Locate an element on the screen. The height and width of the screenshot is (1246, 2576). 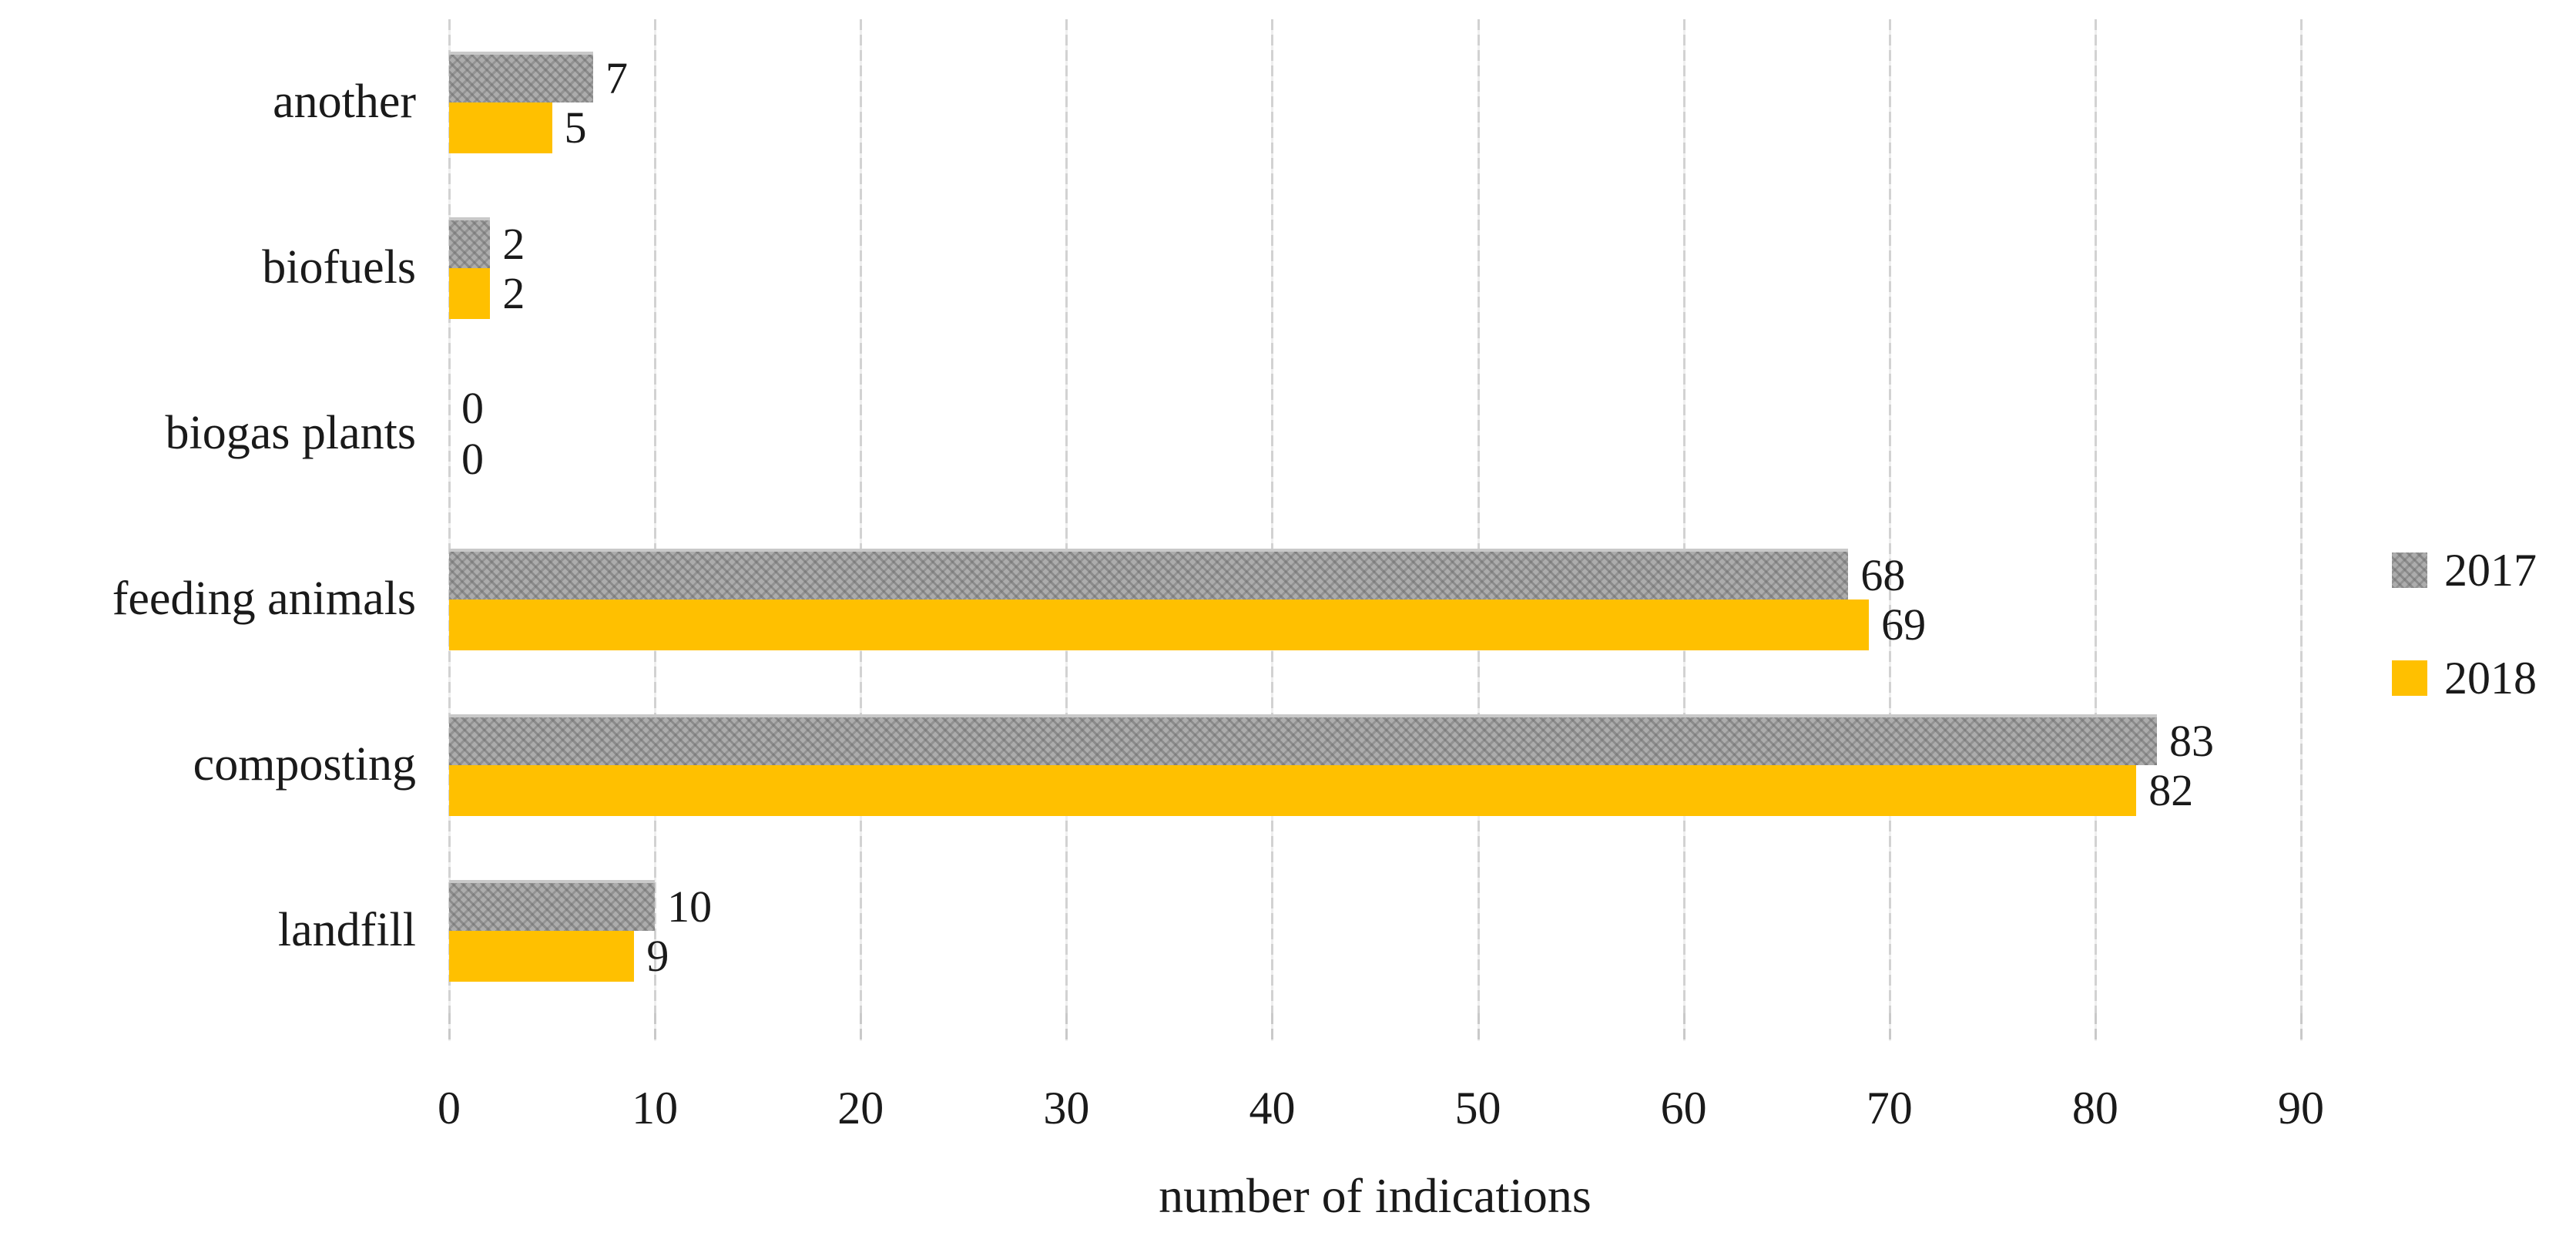
category-label: feeding animals is located at coordinates (264, 599).